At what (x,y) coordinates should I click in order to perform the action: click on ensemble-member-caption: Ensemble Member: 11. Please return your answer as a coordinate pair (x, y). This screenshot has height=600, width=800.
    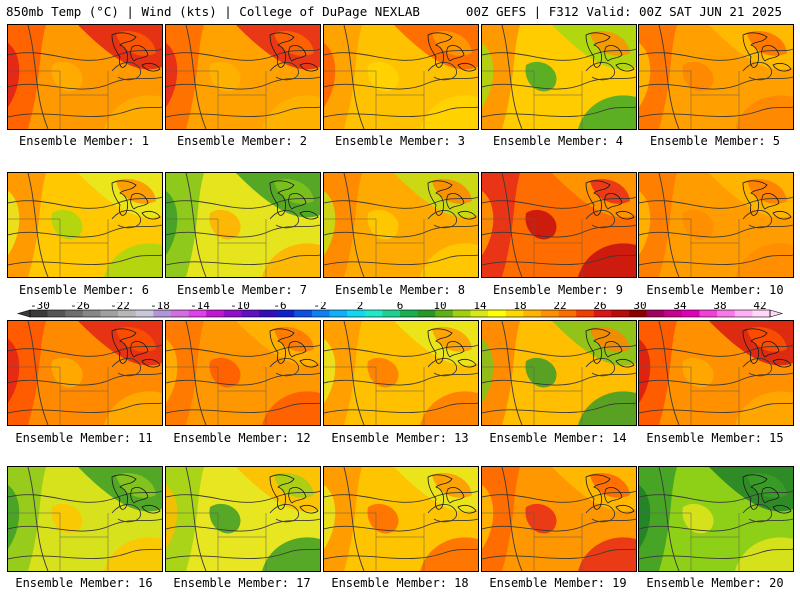
    Looking at the image, I should click on (84, 438).